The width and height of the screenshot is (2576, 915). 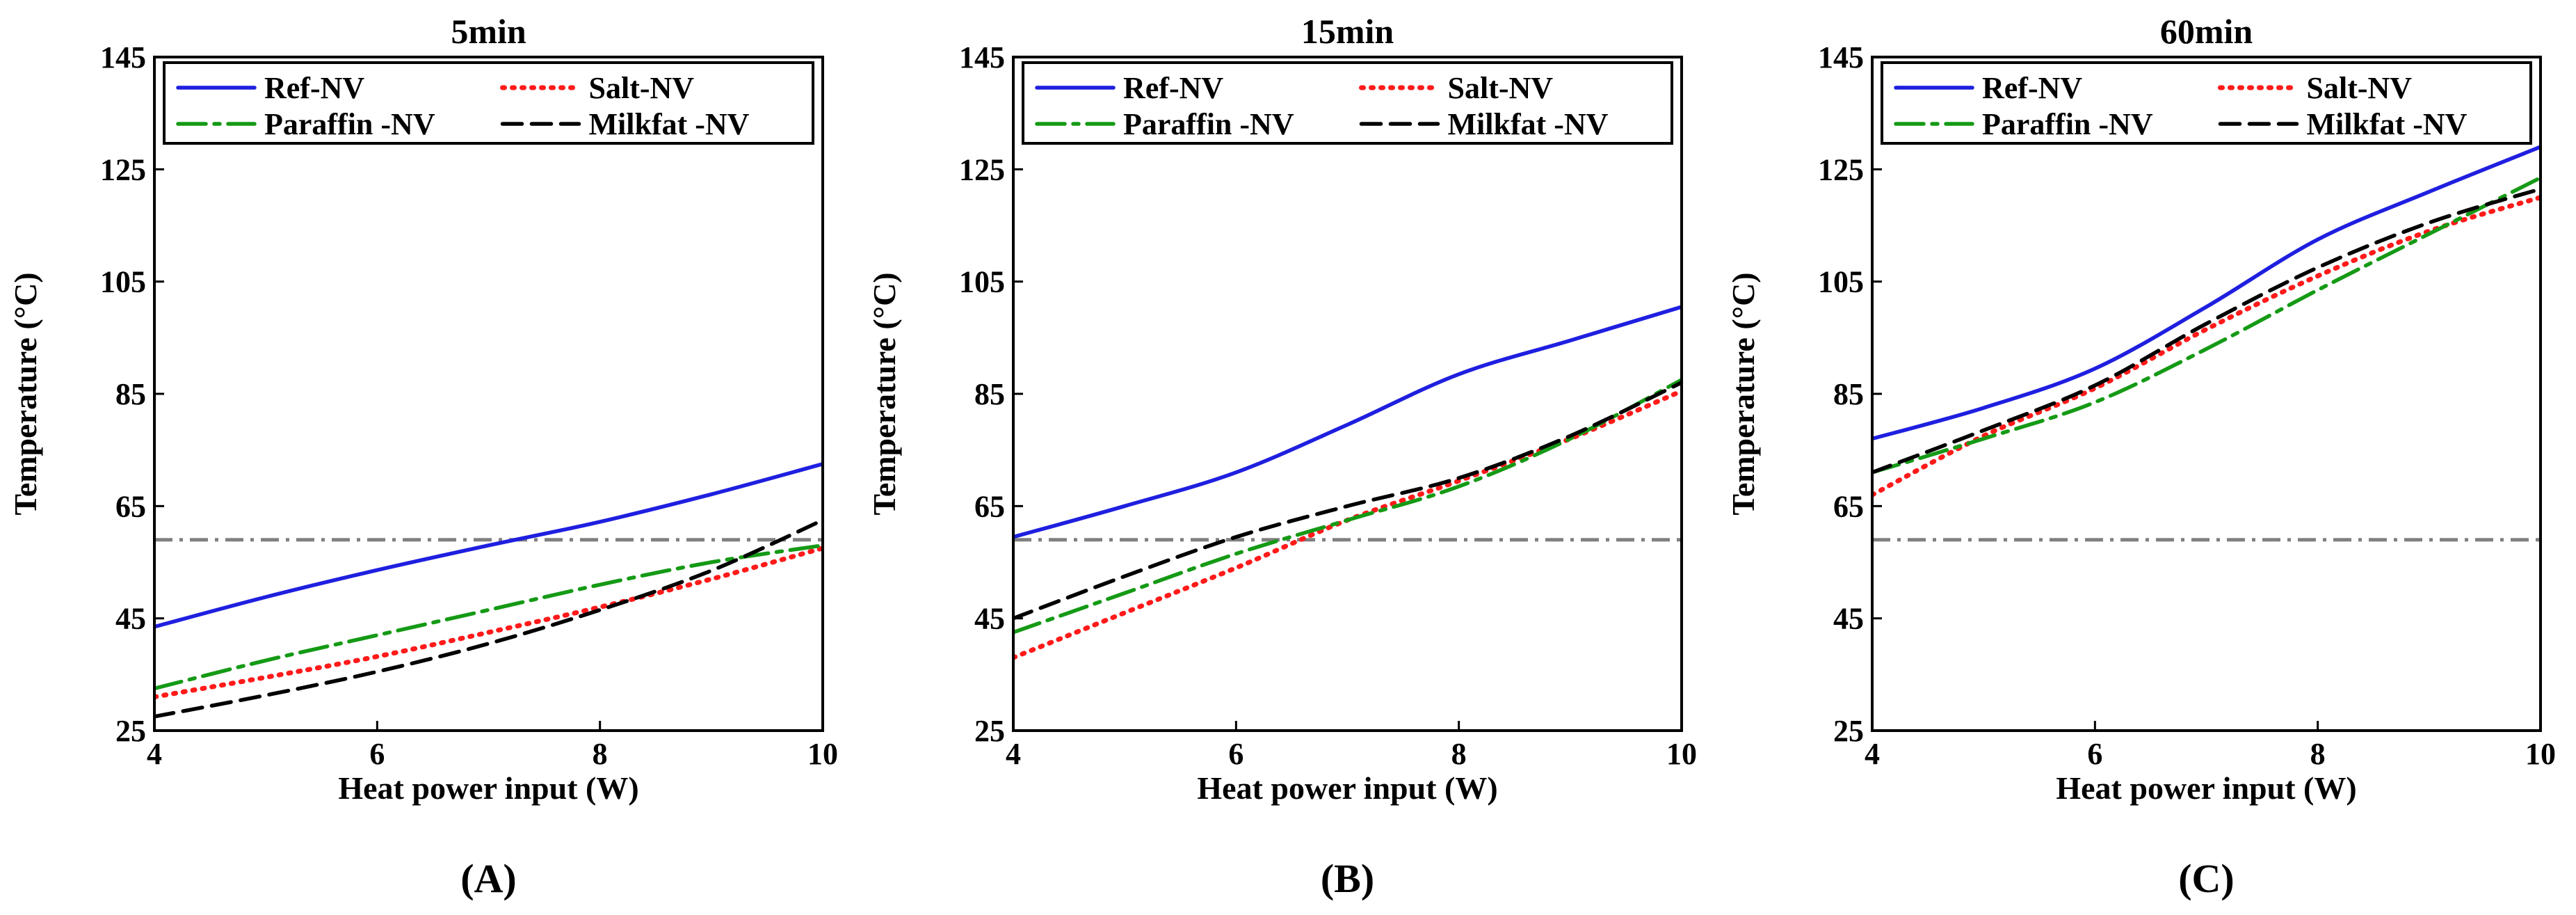 What do you see at coordinates (489, 31) in the screenshot?
I see `chart-title: 5min` at bounding box center [489, 31].